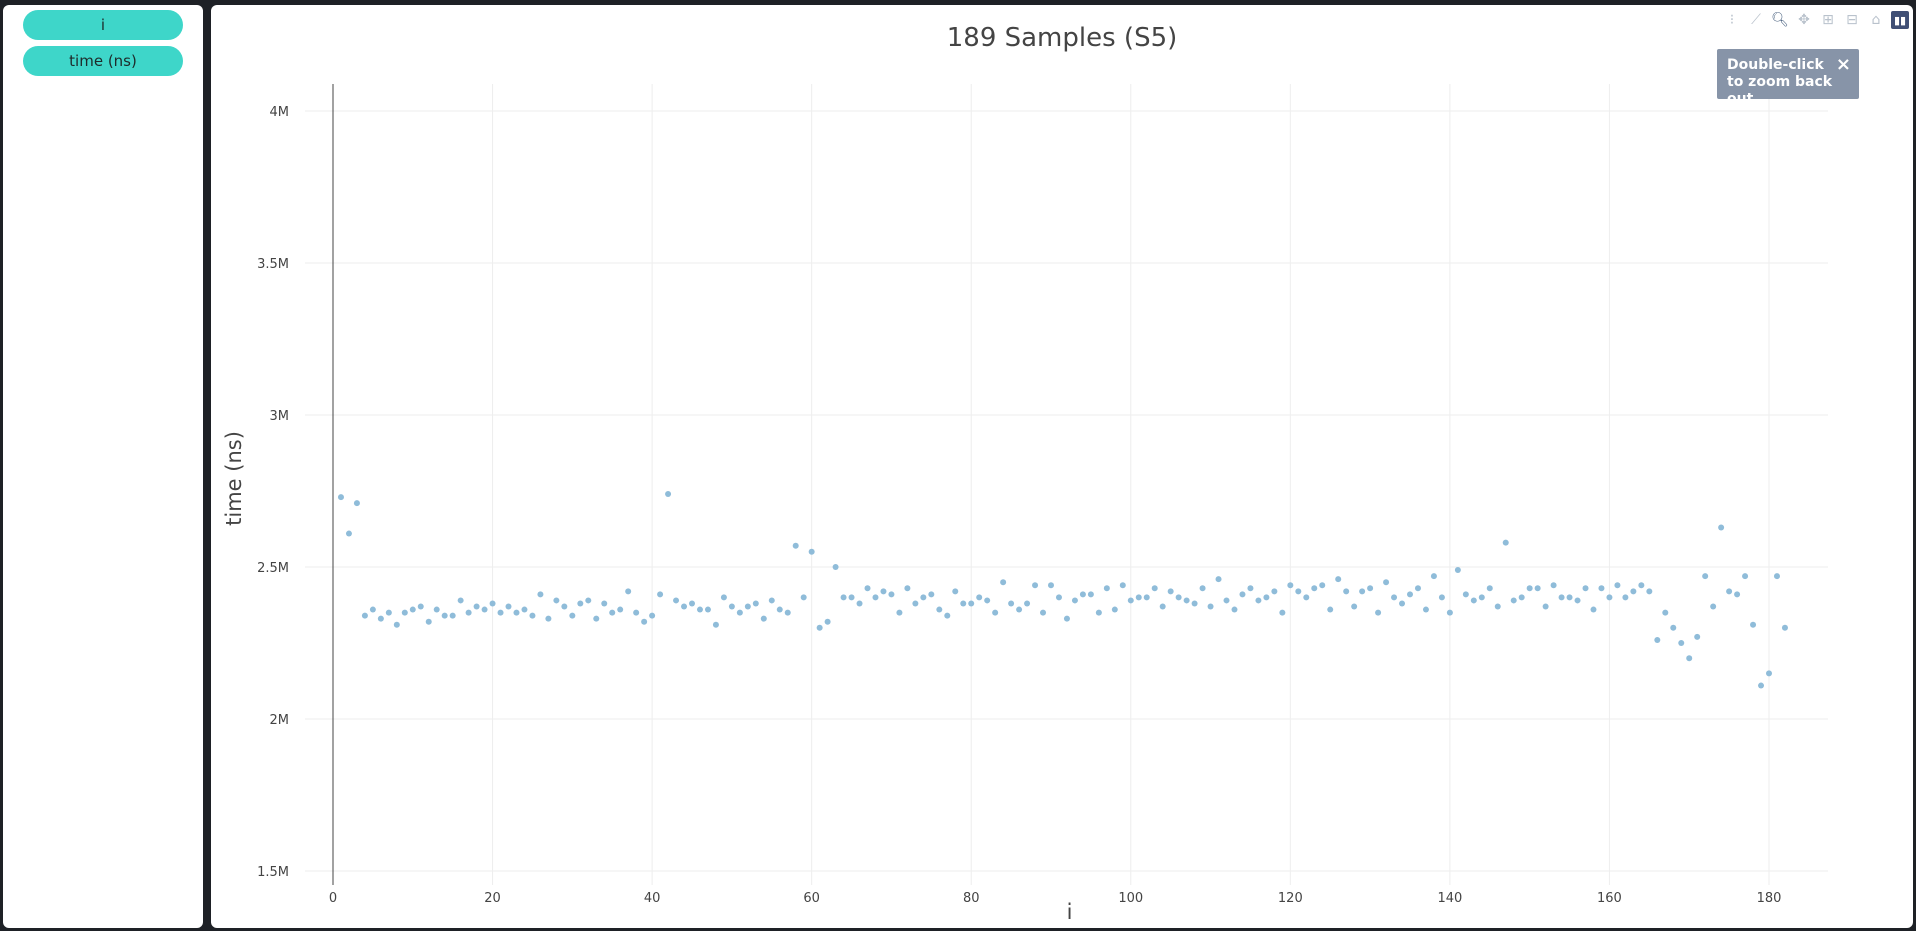 This screenshot has height=931, width=1916. I want to click on pan-icon: ✥, so click(1804, 20).